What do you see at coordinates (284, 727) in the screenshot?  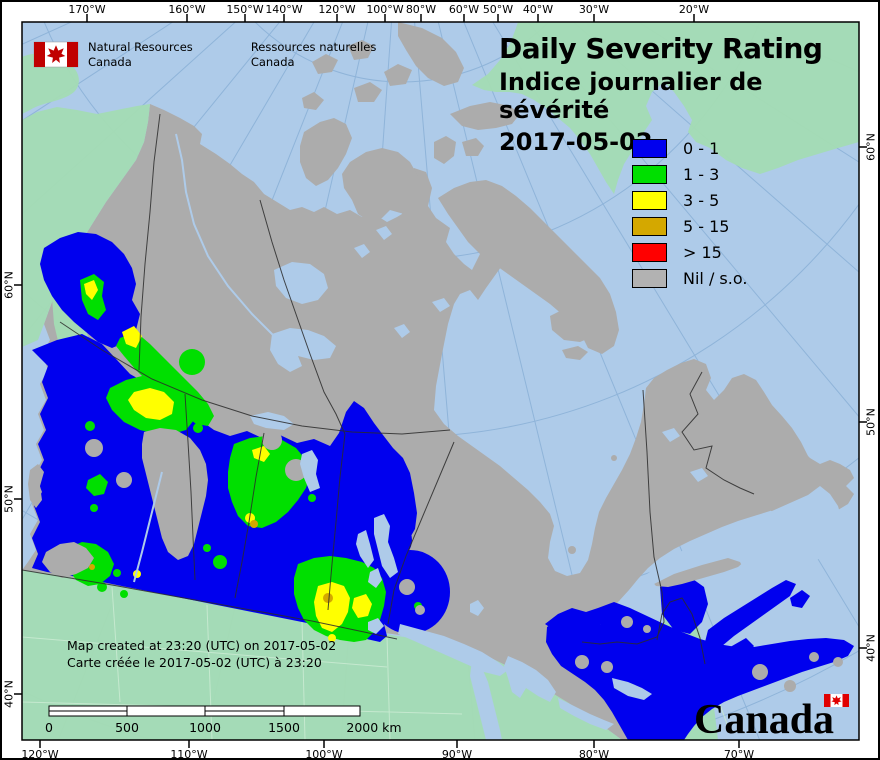 I see `scalebar-label: 1500` at bounding box center [284, 727].